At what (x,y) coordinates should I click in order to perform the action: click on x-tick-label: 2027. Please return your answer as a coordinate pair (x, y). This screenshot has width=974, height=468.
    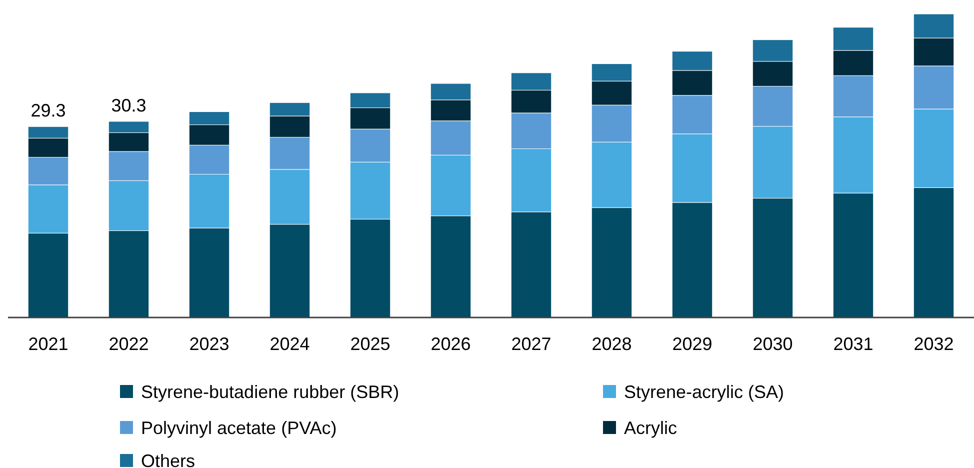
    Looking at the image, I should click on (531, 344).